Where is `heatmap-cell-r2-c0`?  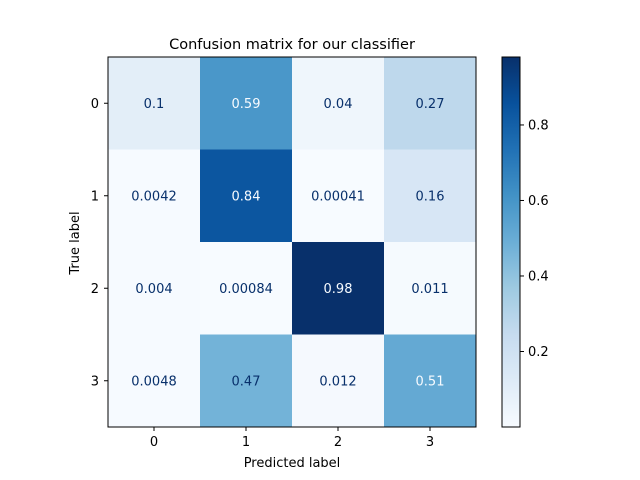 heatmap-cell-r2-c0 is located at coordinates (154, 288).